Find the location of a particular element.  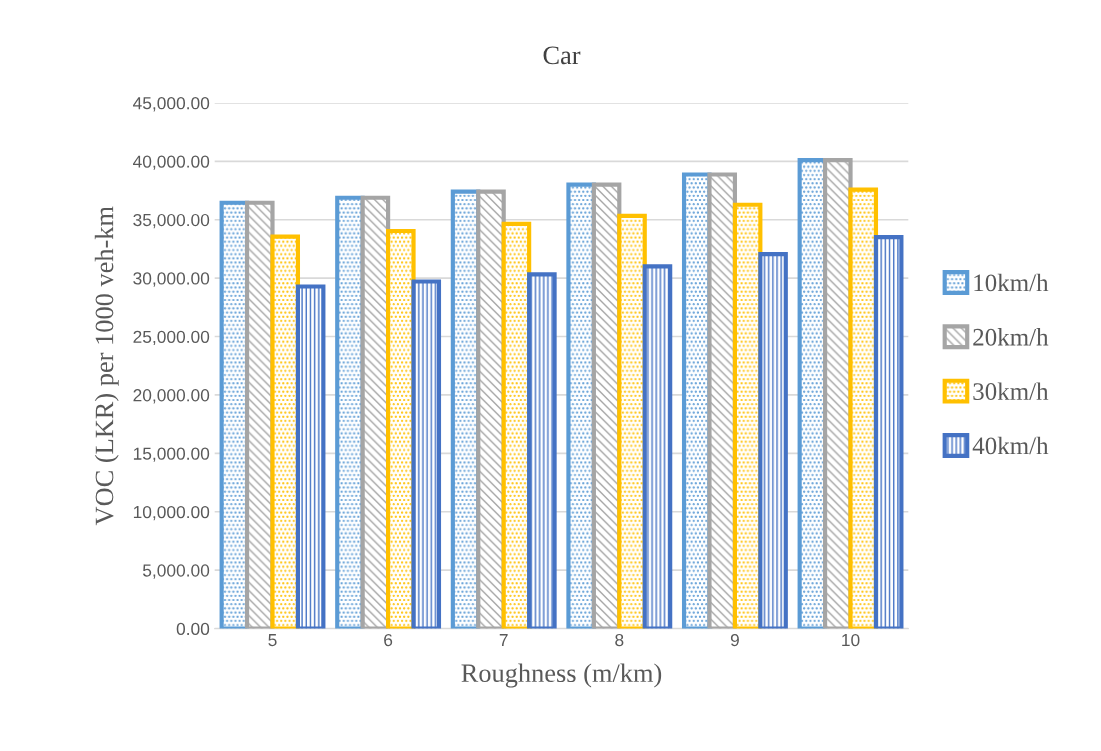

legend-label: 20km/h is located at coordinates (1011, 337).